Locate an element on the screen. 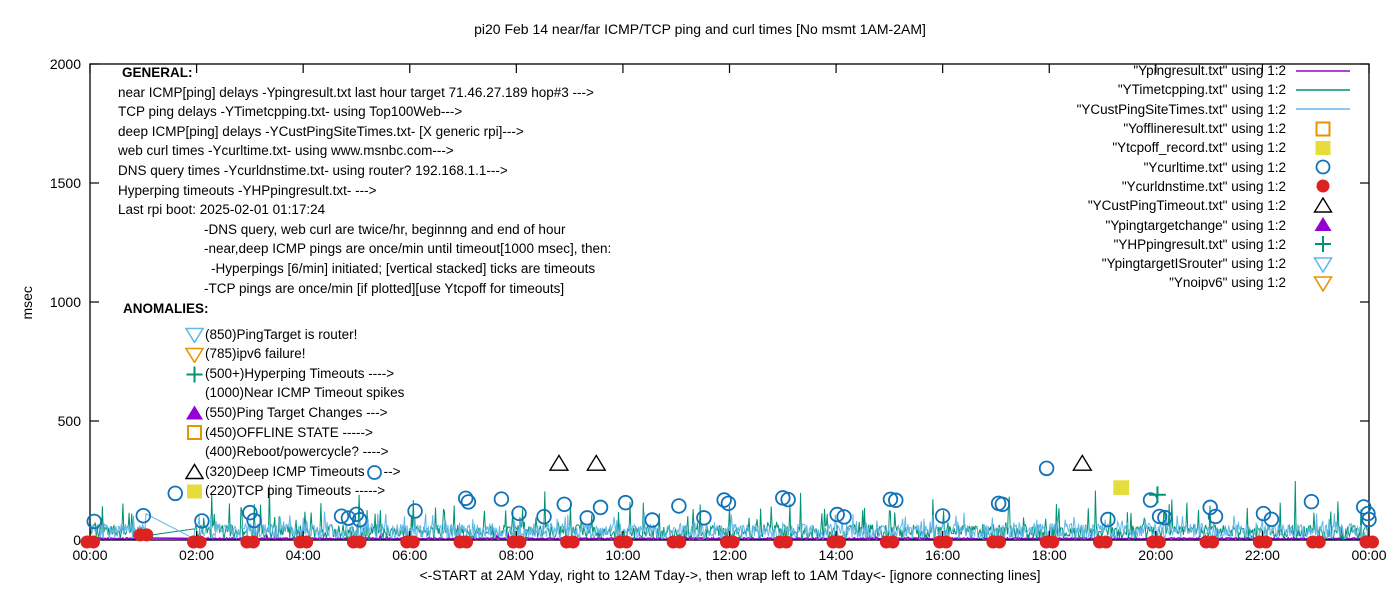  legend-entry: "Yofflineresult.txt" using 1:2 is located at coordinates (1218, 128).